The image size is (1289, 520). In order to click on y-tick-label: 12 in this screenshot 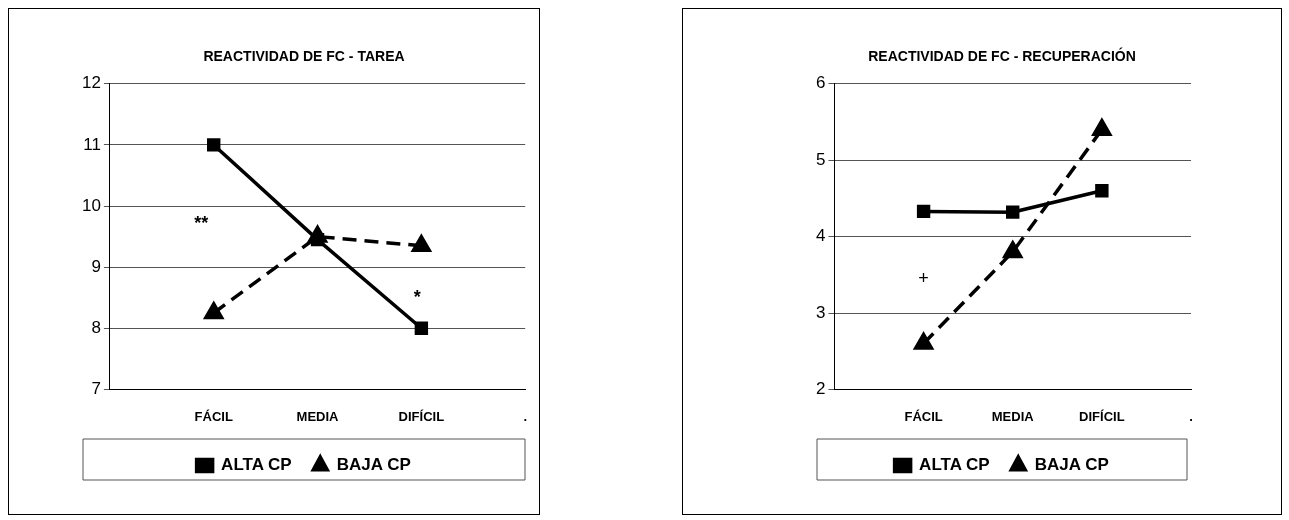, I will do `click(91, 83)`.